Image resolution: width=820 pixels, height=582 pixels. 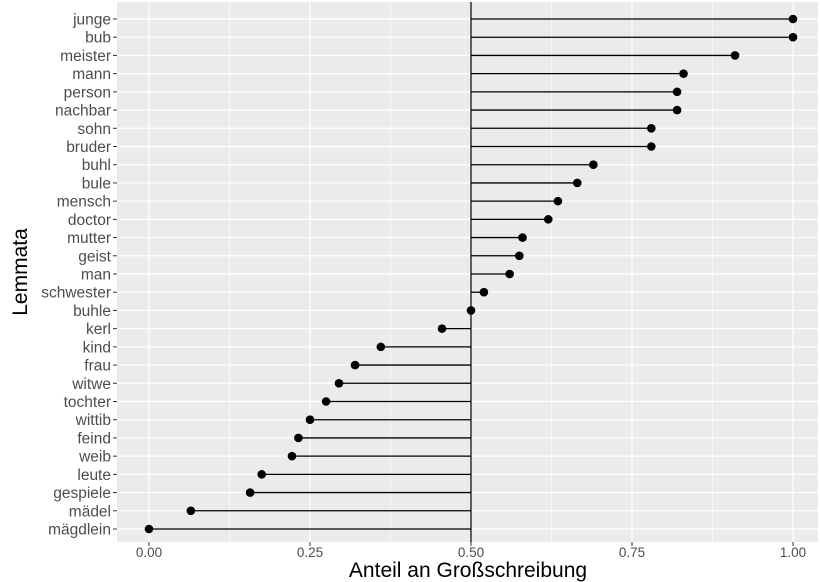 What do you see at coordinates (94, 475) in the screenshot?
I see `y-tick-label-leute: leute` at bounding box center [94, 475].